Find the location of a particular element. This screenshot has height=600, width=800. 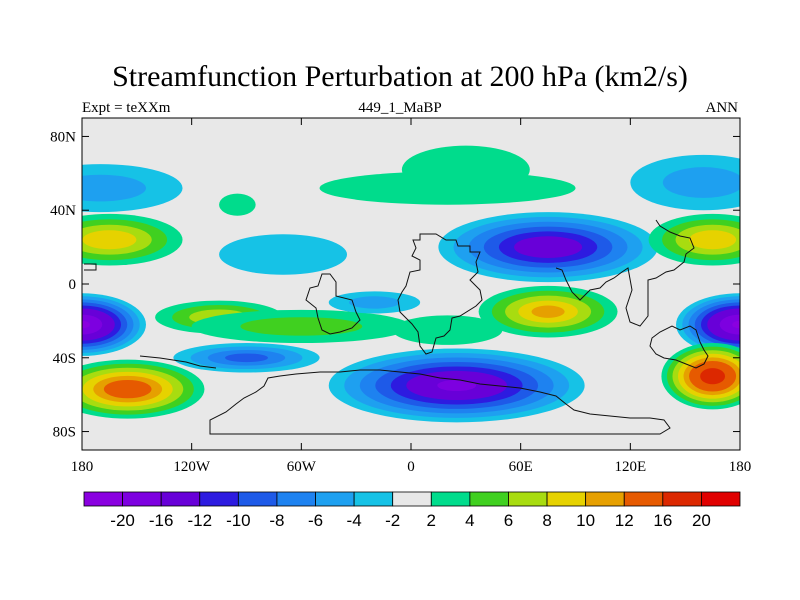

feature-blue-tibet-low is located at coordinates (548, 247).